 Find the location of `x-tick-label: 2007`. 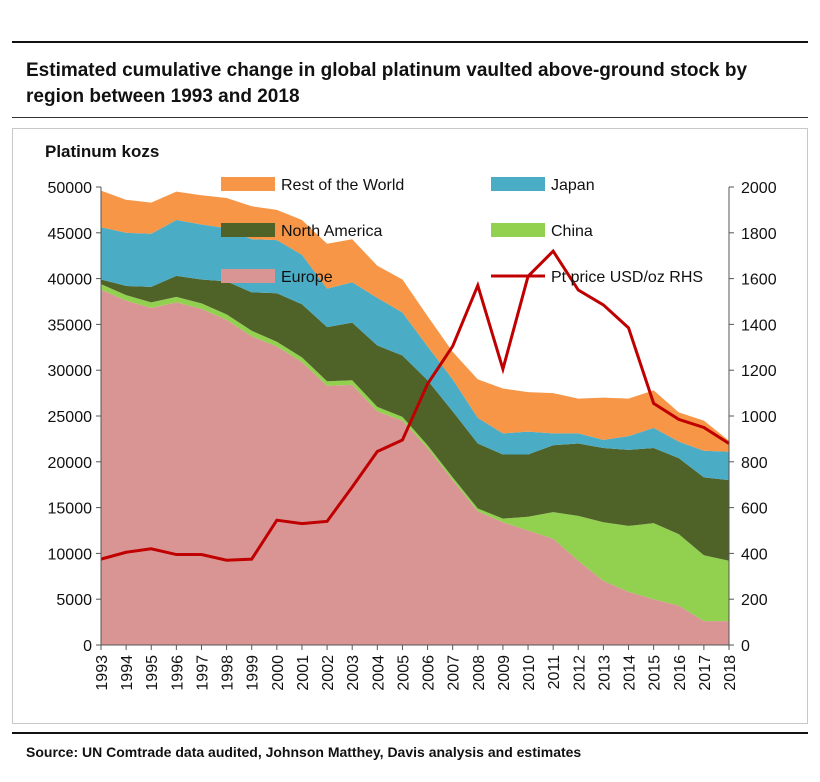

x-tick-label: 2007 is located at coordinates (454, 673).